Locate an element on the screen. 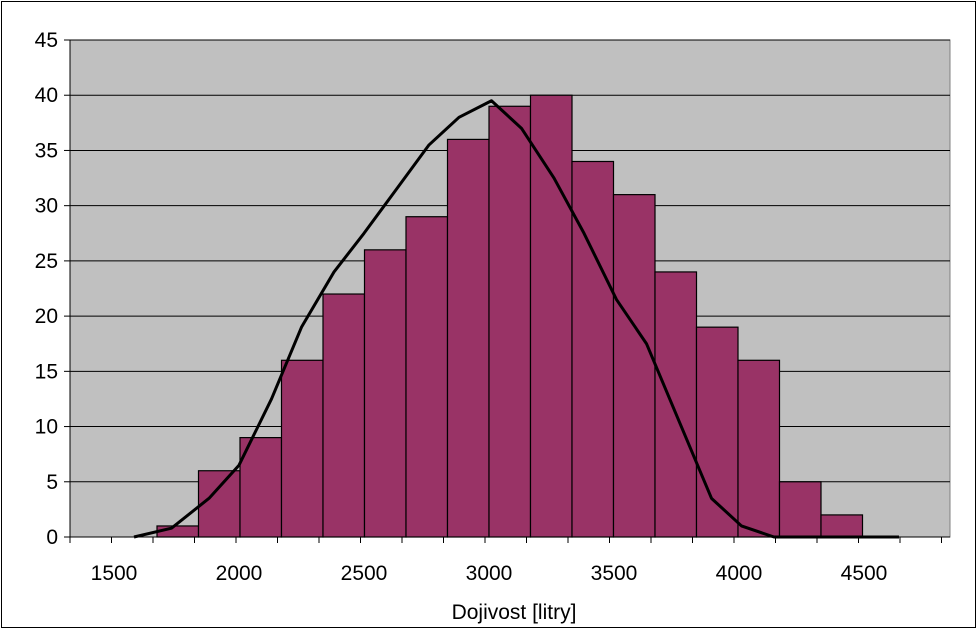  y-tick-label: 5 is located at coordinates (52, 482).